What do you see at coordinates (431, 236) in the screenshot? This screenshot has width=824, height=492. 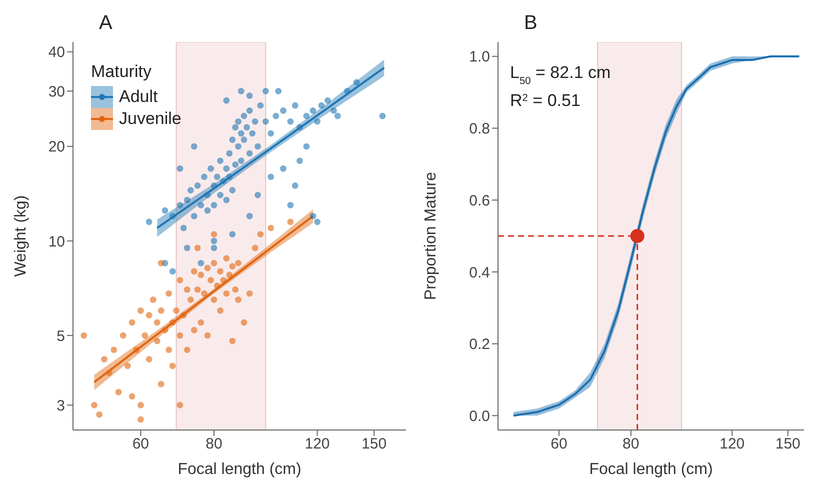 I see `y-axis-title: Proportion Mature` at bounding box center [431, 236].